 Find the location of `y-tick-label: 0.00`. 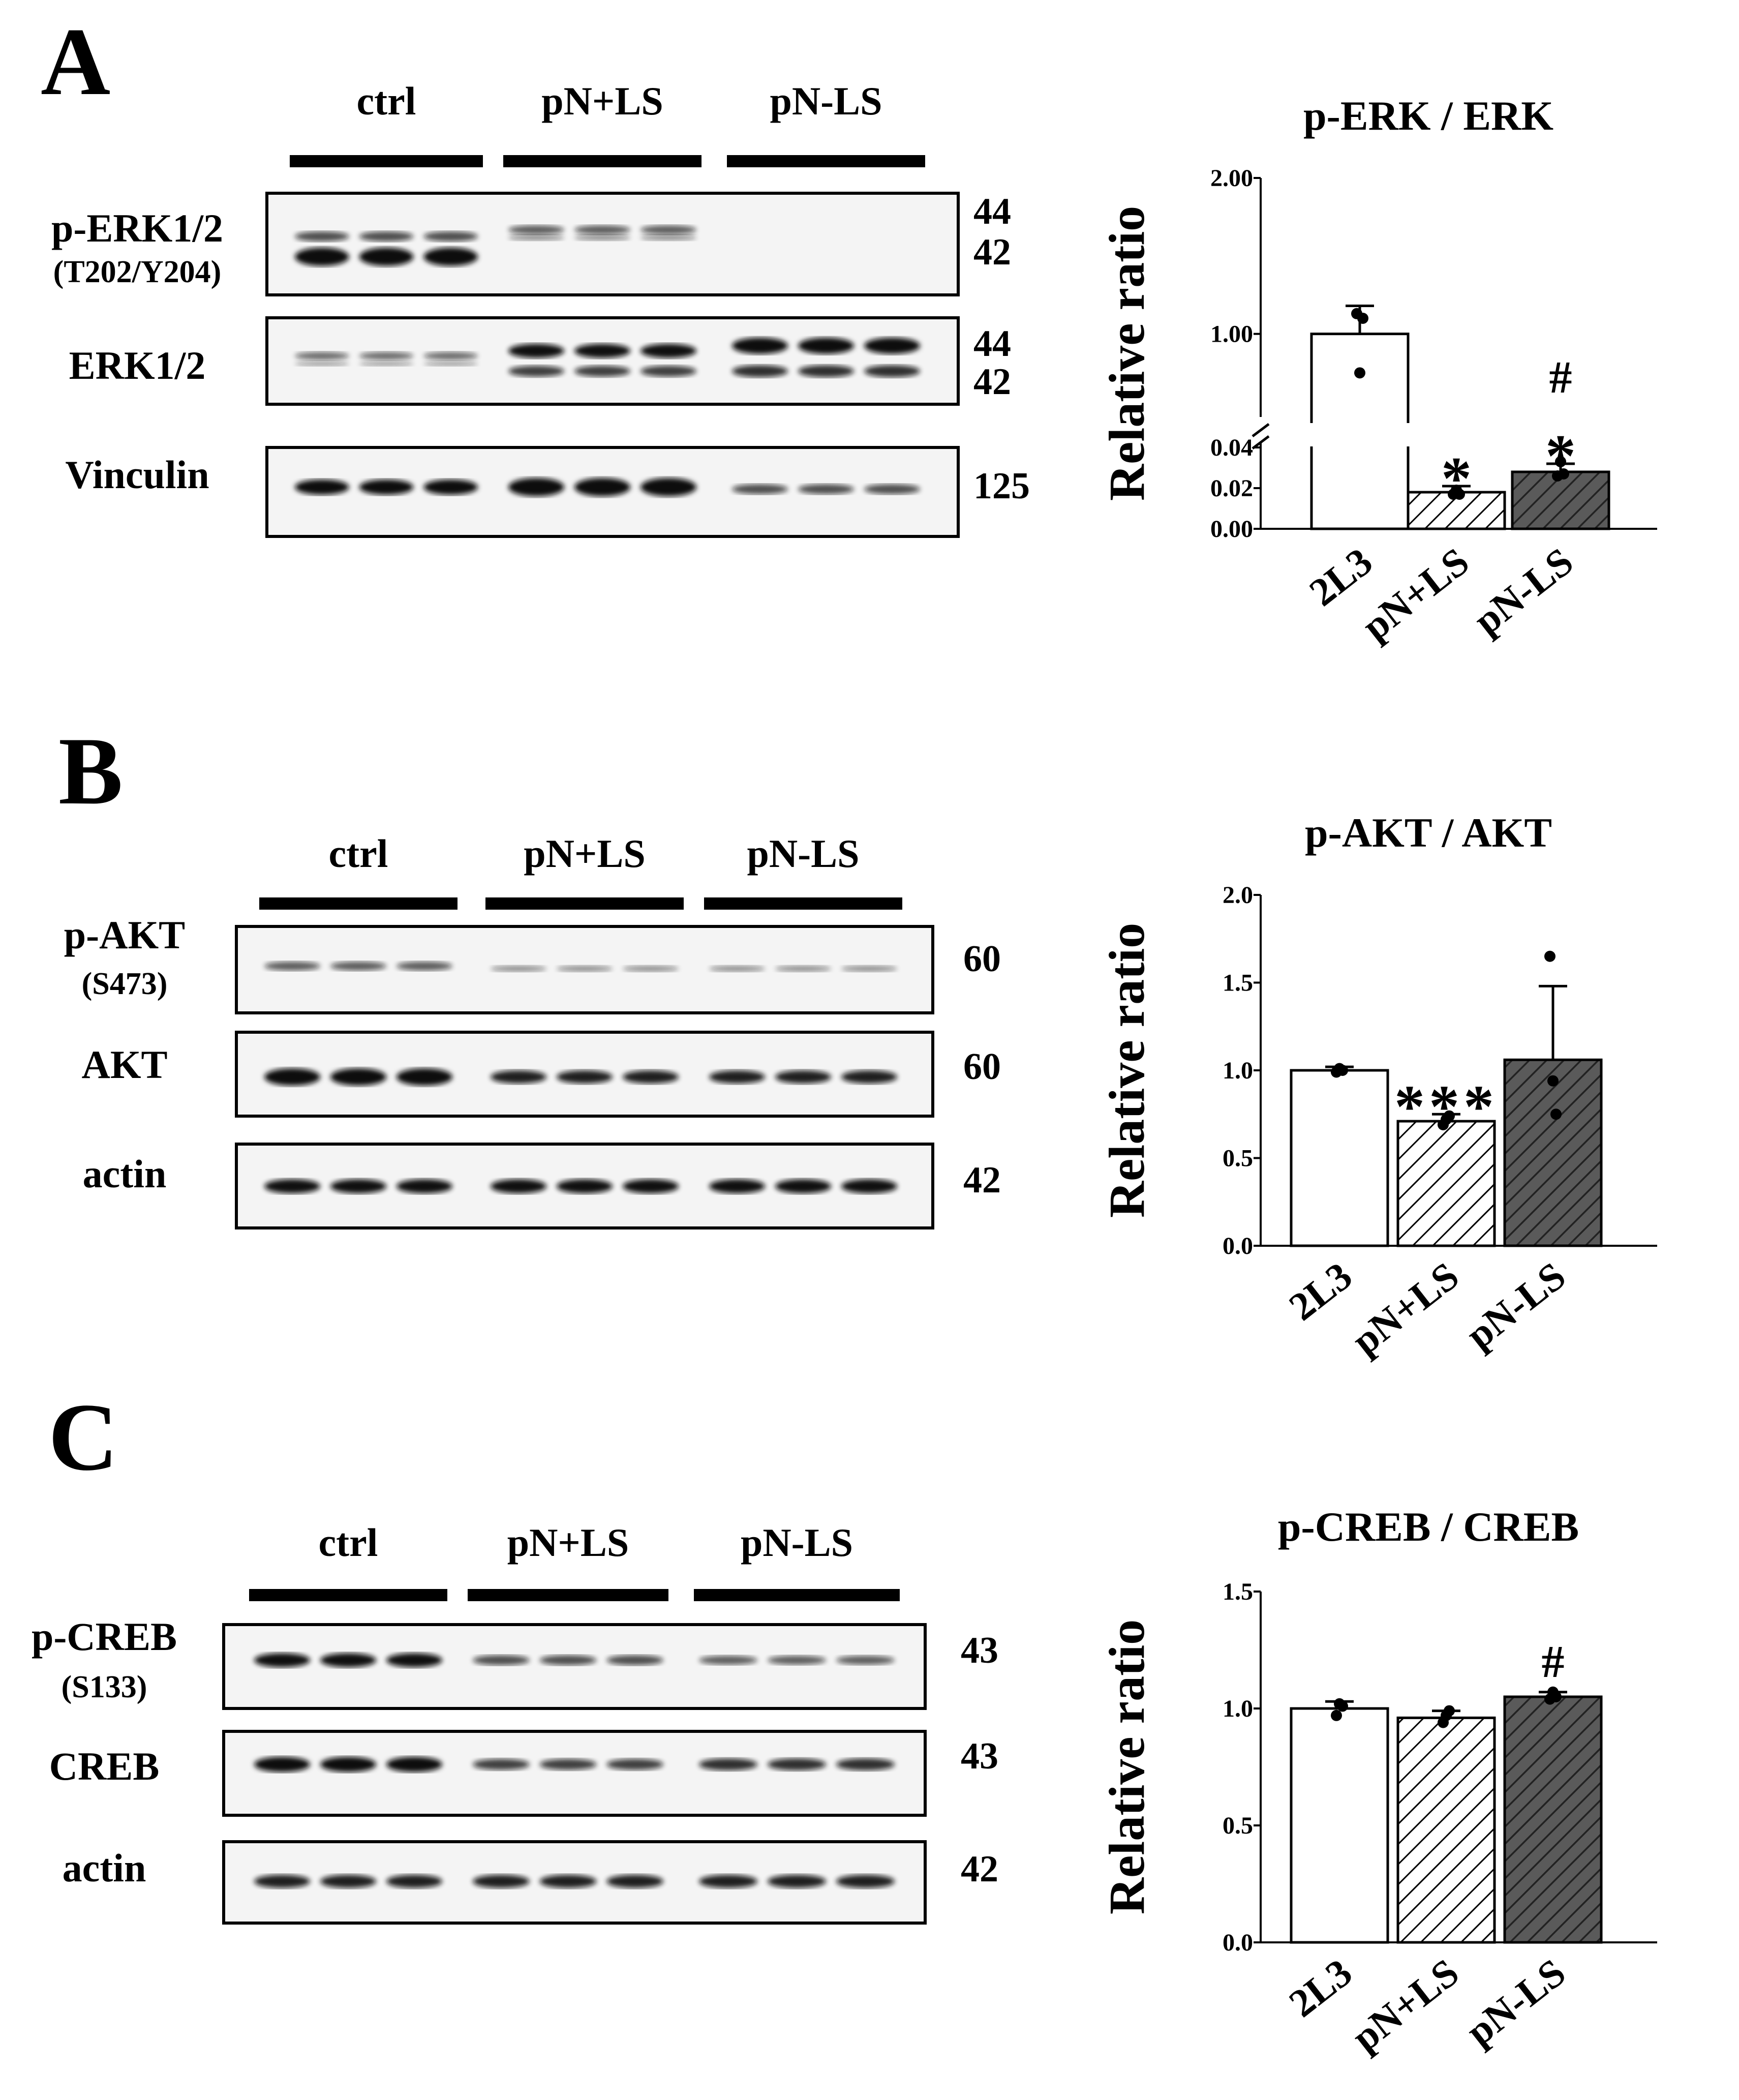

y-tick-label: 0.00 is located at coordinates (1231, 529).